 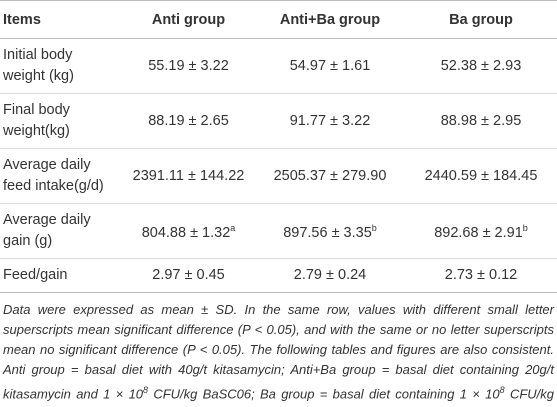 I want to click on cell-text: 52.38 ± 2.93, so click(x=481, y=65).